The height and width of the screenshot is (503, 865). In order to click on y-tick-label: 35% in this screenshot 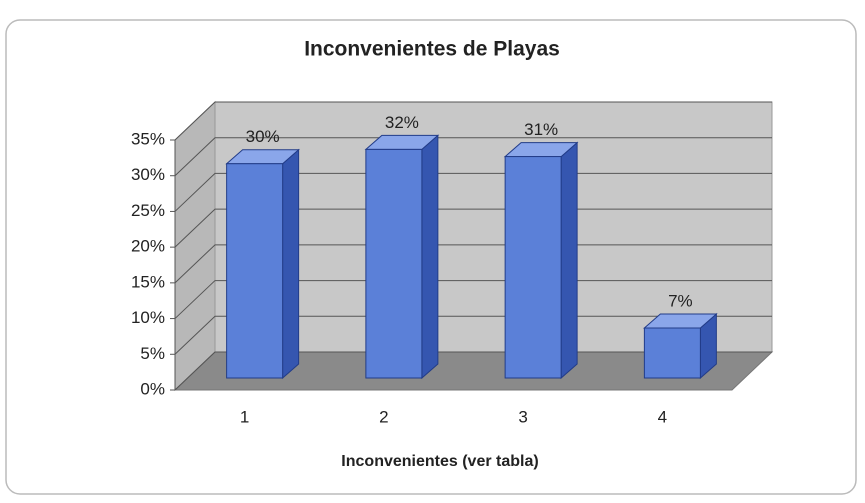, I will do `click(148, 138)`.